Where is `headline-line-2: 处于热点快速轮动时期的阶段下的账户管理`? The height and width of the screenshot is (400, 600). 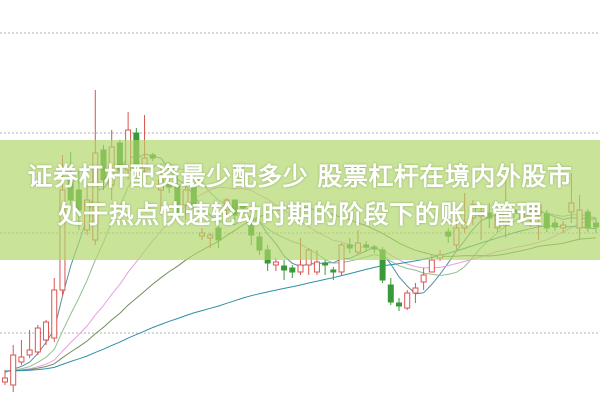
headline-line-2: 处于热点快速轮动时期的阶段下的账户管理 is located at coordinates (300, 214).